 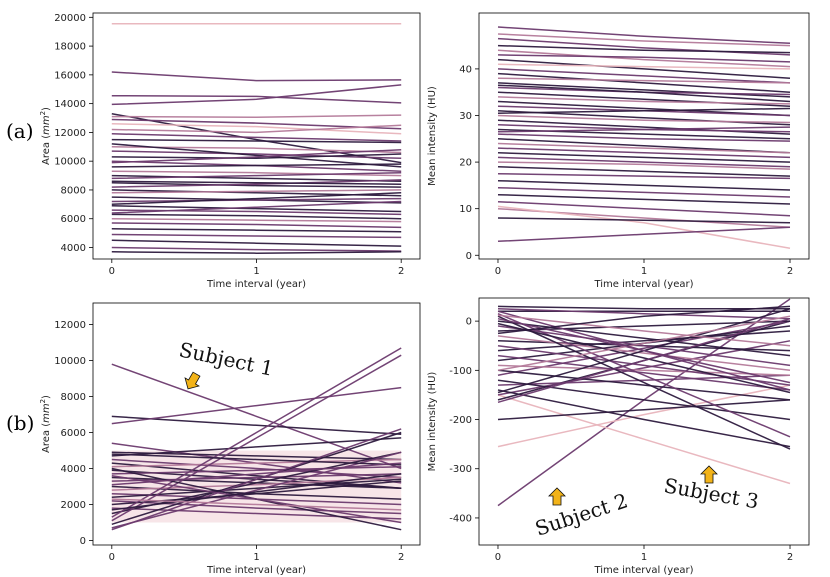 What do you see at coordinates (70, 361) in the screenshot?
I see `y-tick-label: 10000` at bounding box center [70, 361].